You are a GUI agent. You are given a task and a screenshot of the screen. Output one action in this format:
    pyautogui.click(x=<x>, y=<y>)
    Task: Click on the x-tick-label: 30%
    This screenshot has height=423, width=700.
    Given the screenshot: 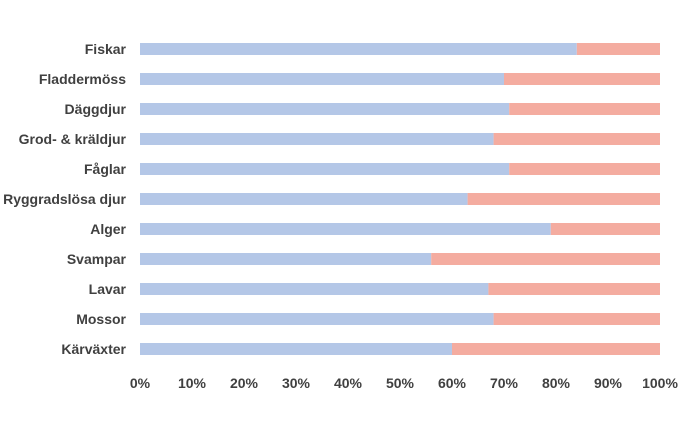 What is the action you would take?
    pyautogui.click(x=296, y=383)
    